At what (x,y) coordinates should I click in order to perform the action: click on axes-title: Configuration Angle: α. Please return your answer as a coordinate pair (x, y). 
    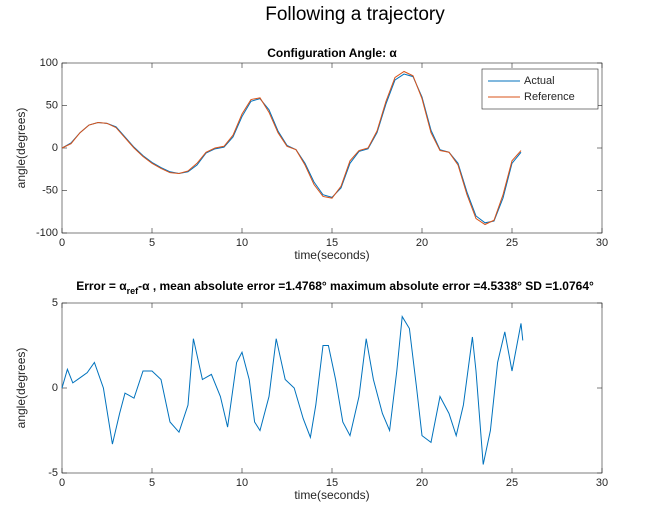
    Looking at the image, I should click on (332, 53).